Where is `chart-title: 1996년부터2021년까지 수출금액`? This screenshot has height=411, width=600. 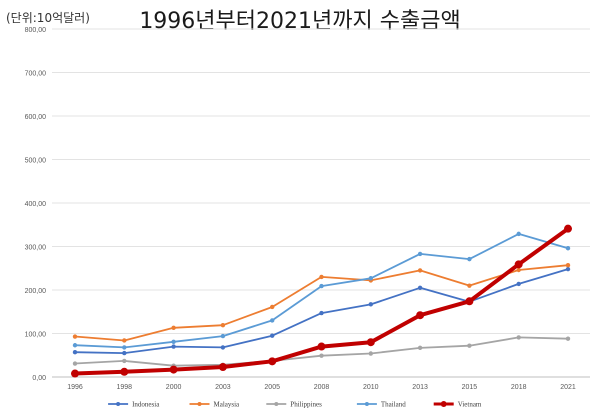 chart-title: 1996년부터2021년까지 수출금액 is located at coordinates (300, 21).